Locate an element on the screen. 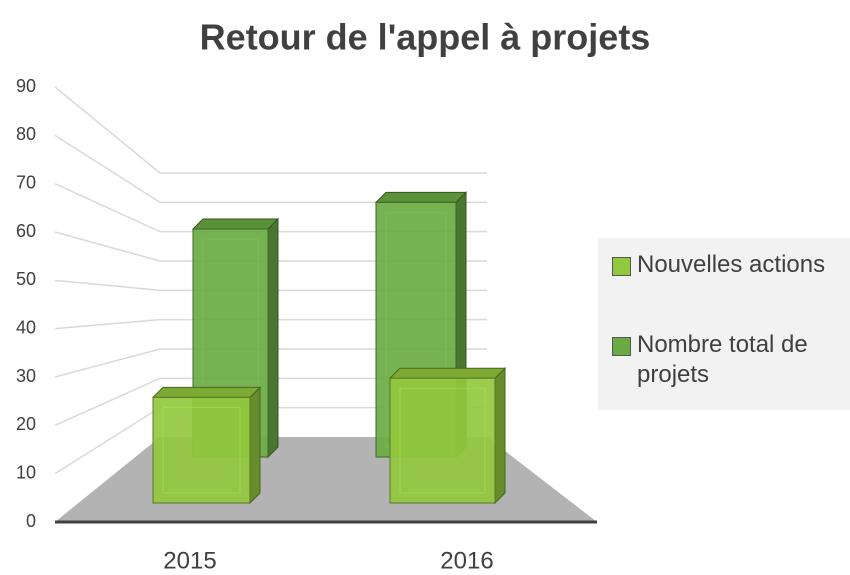 The image size is (850, 575). y-tick-label: 40 is located at coordinates (26, 327).